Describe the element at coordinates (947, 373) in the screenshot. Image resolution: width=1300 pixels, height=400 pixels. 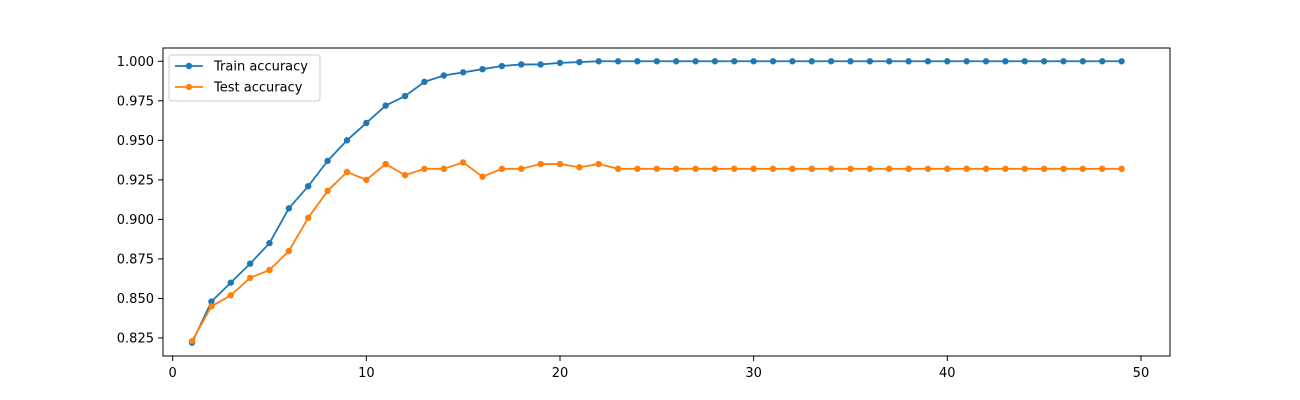
I see `x-tick-label: 40` at that location.